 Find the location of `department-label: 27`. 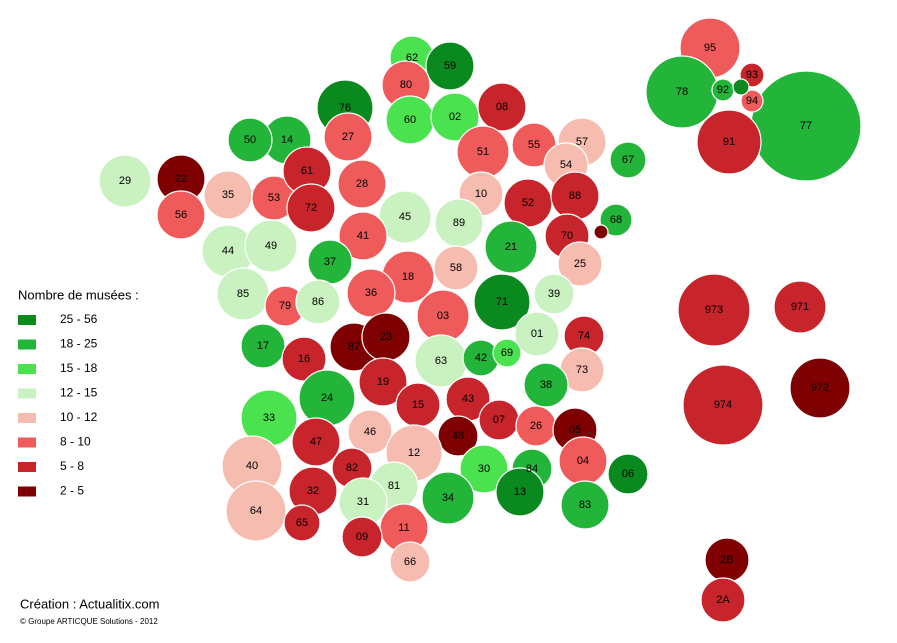

department-label: 27 is located at coordinates (348, 137).